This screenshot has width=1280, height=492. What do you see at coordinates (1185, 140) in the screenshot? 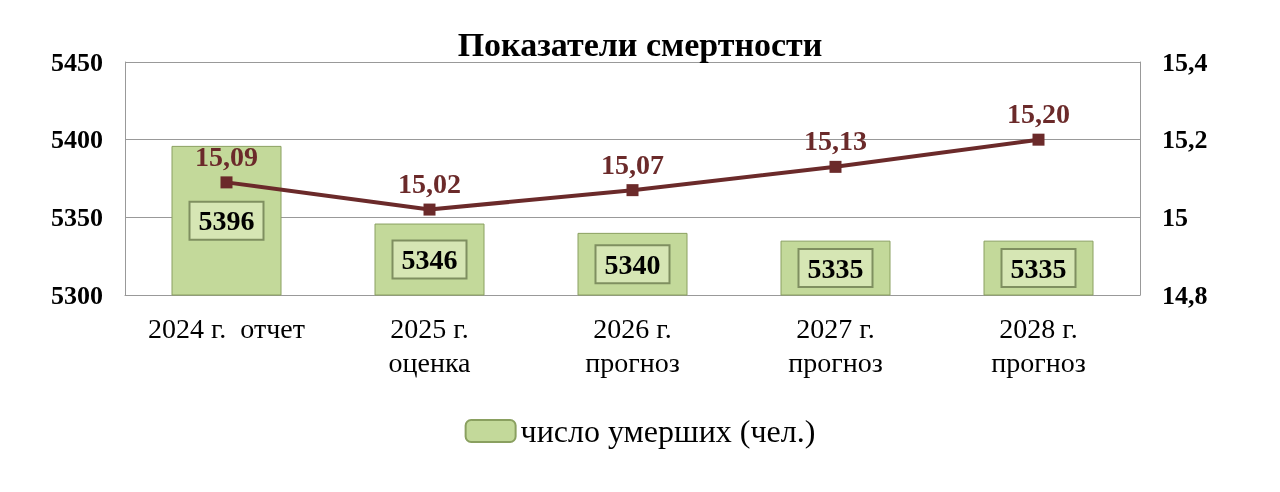
I see `y2-tick-label: 15,2` at bounding box center [1185, 140].